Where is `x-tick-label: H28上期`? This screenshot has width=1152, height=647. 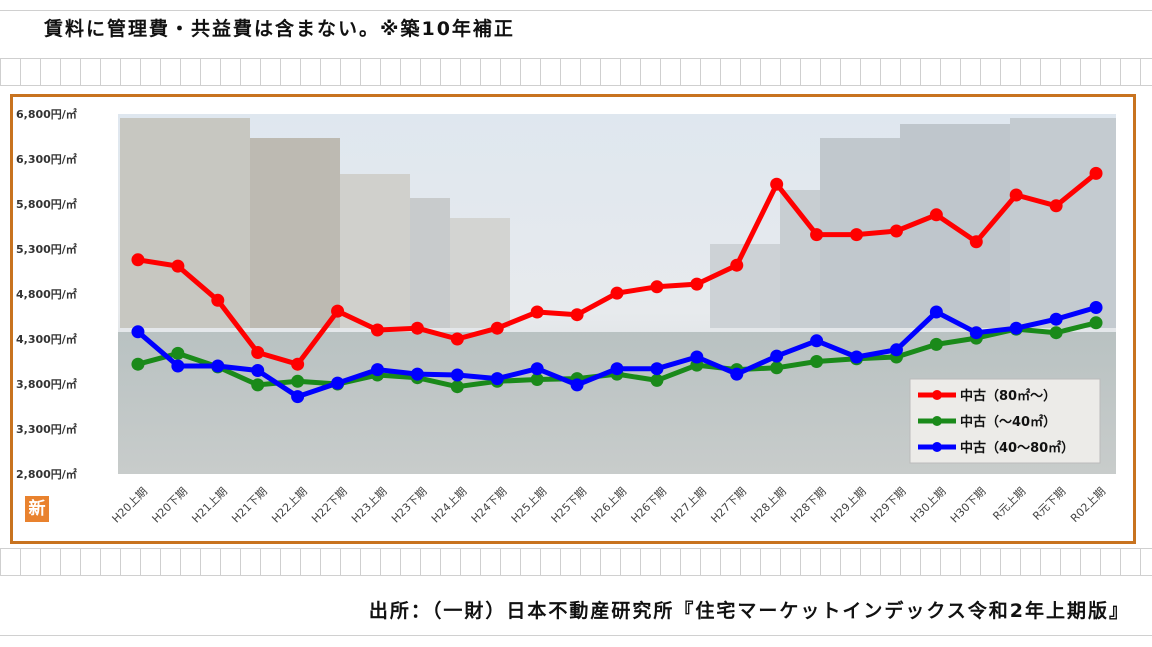 x-tick-label: H28上期 is located at coordinates (768, 505).